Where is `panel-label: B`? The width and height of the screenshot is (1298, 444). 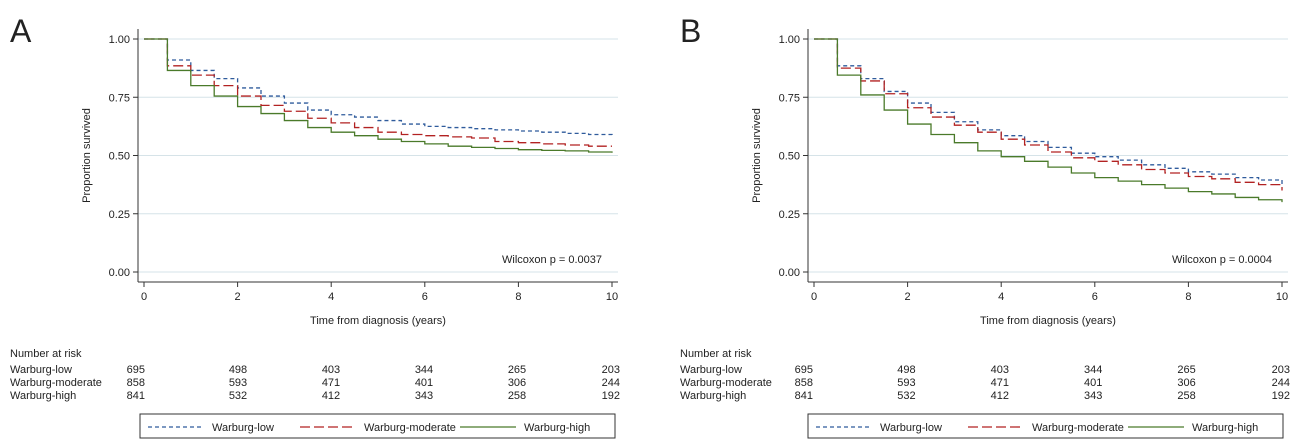
panel-label: B is located at coordinates (690, 31).